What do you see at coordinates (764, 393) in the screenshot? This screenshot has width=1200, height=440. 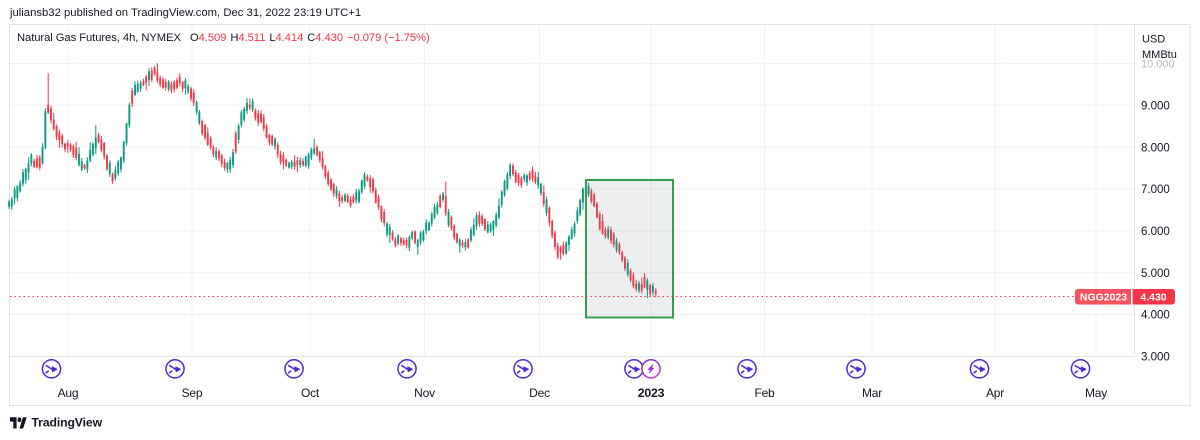 I see `svg-text: Feb` at bounding box center [764, 393].